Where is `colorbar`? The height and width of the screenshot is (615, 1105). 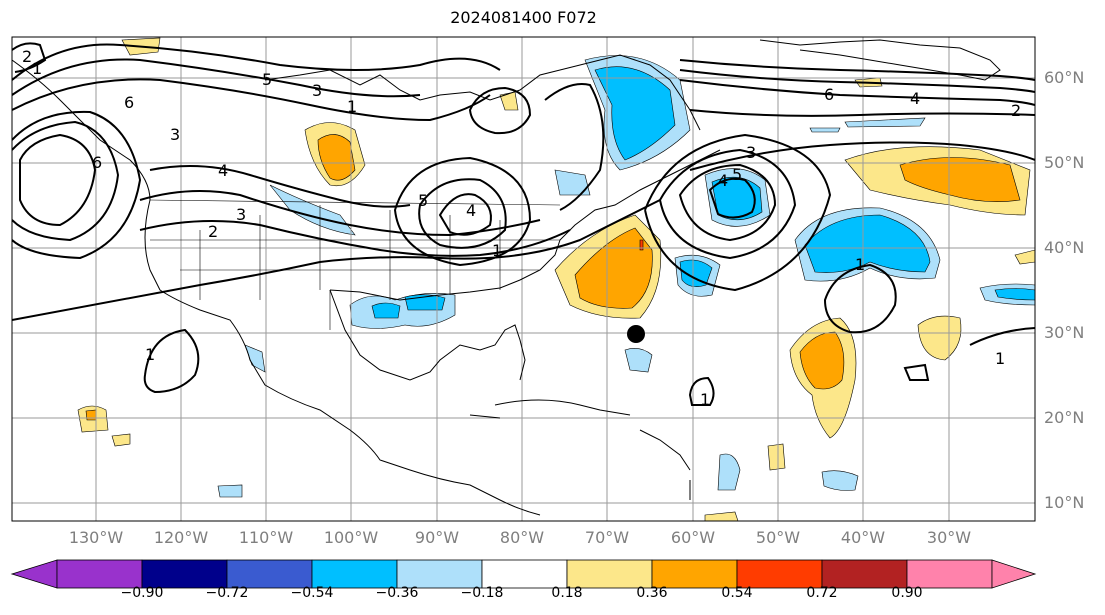
colorbar is located at coordinates (523, 574).